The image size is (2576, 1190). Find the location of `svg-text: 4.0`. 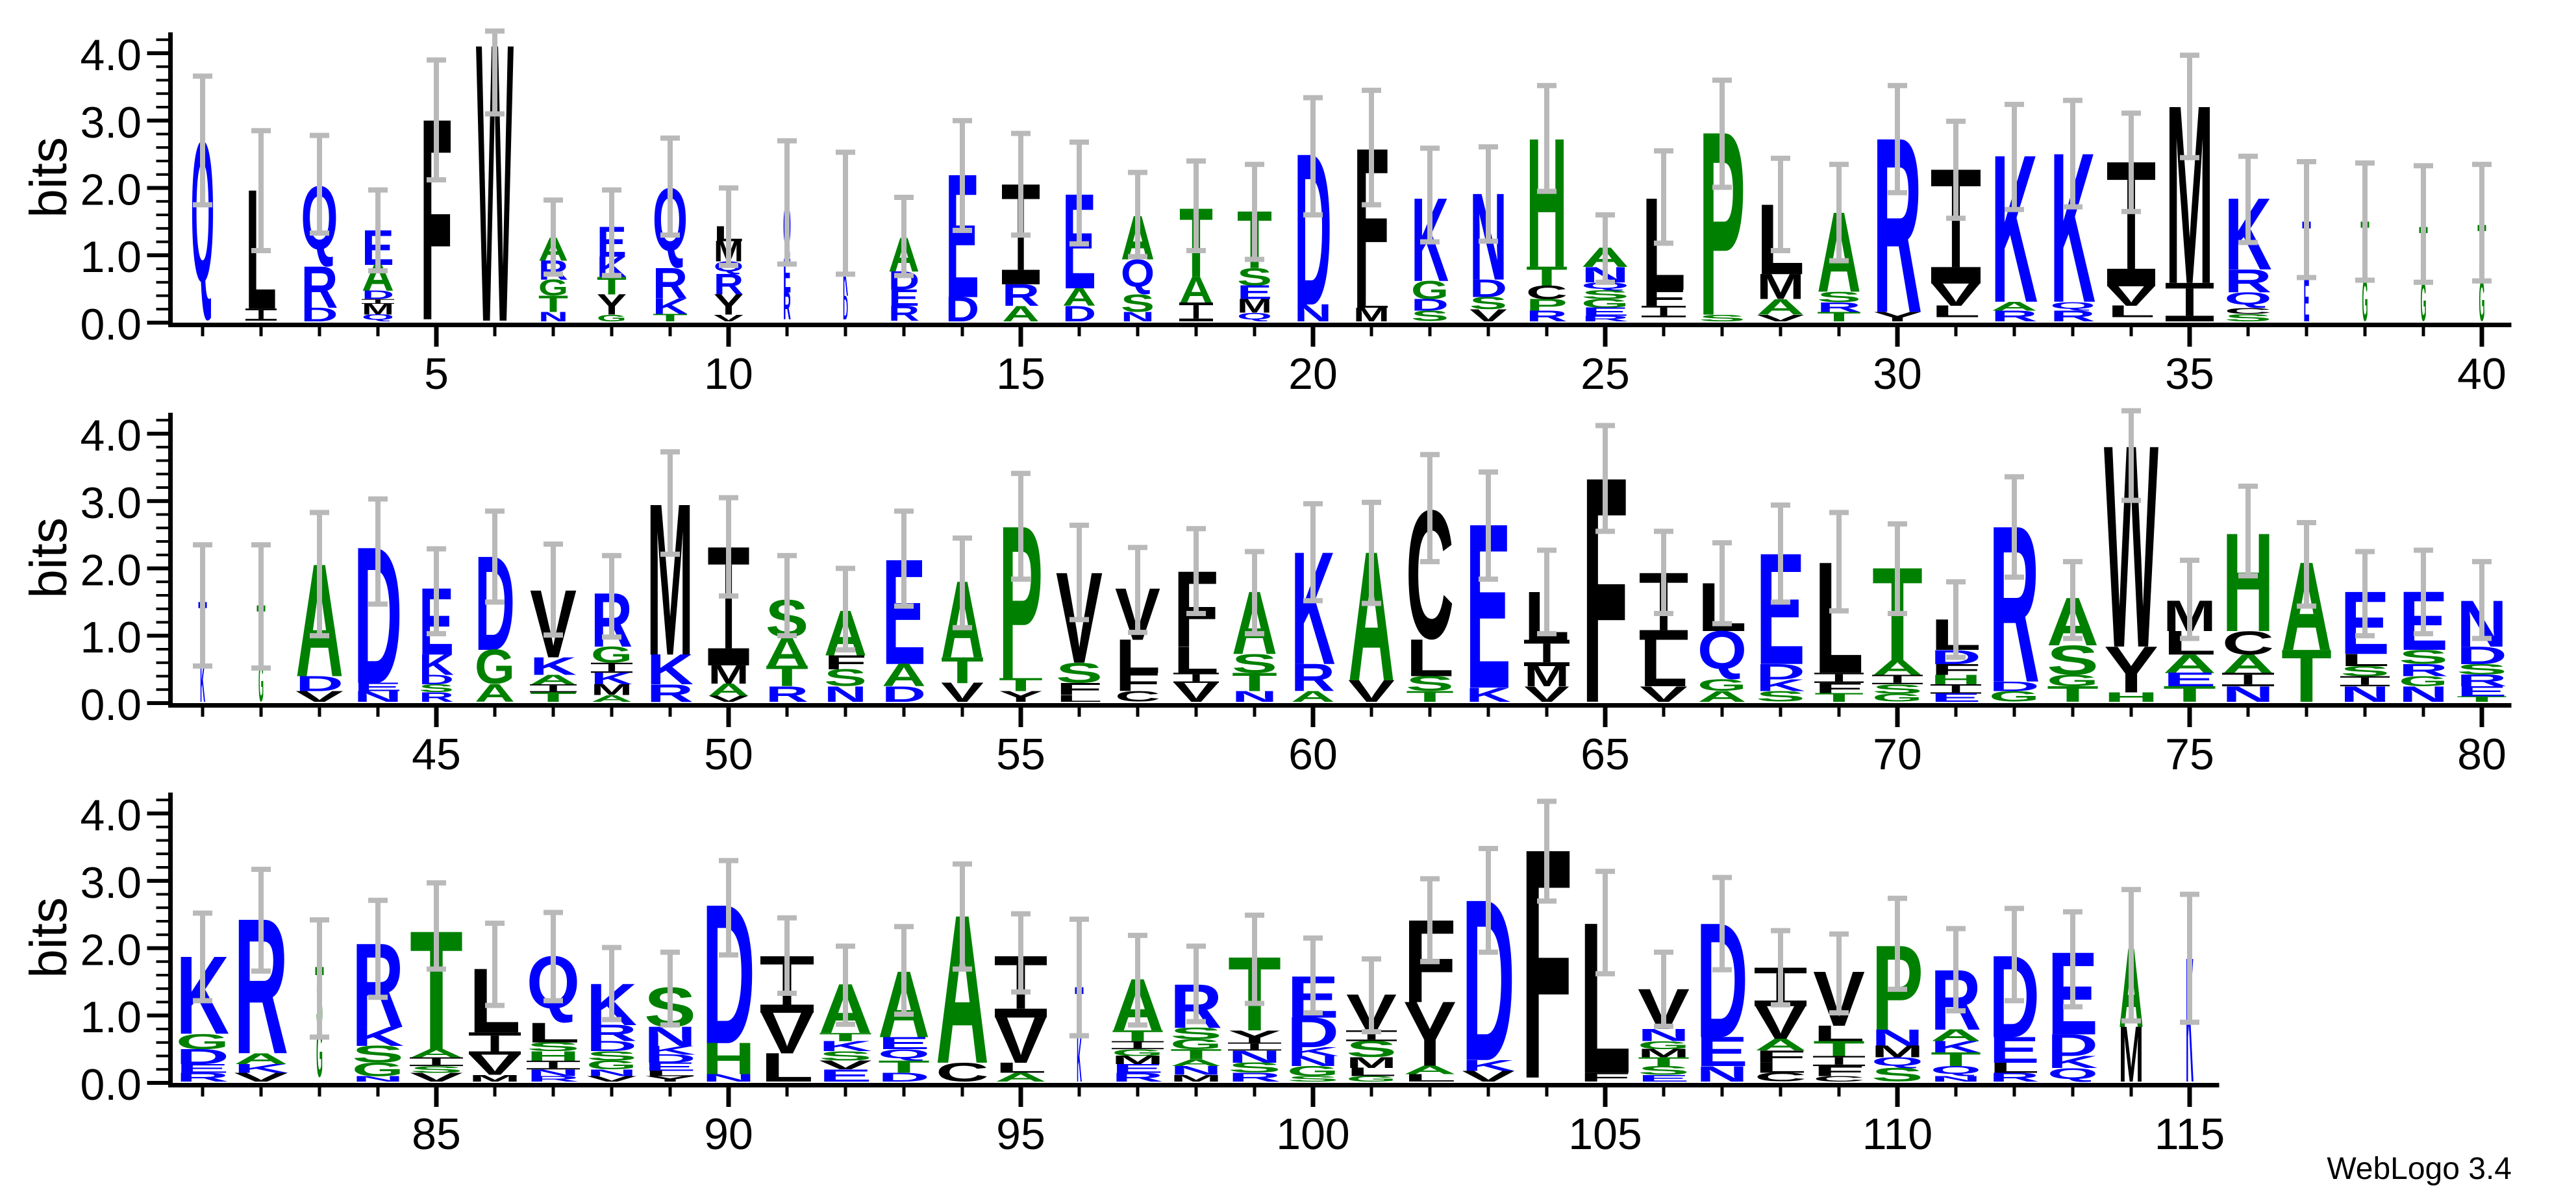

svg-text: 4.0 is located at coordinates (111, 816).